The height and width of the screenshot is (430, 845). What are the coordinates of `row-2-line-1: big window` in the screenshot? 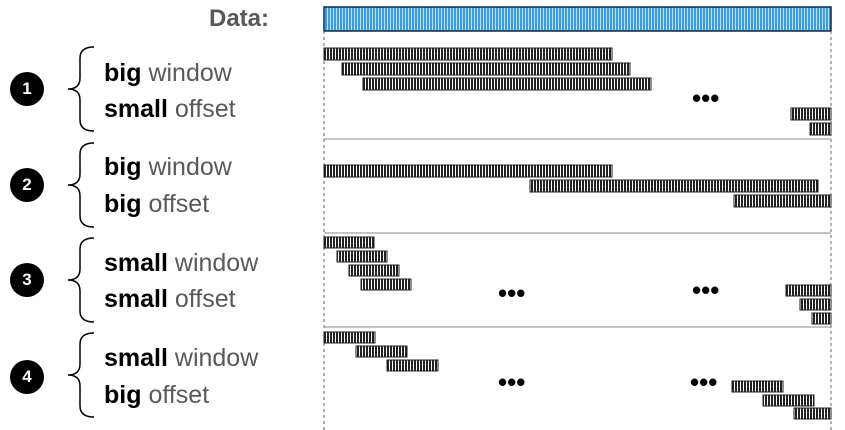 It's located at (168, 167).